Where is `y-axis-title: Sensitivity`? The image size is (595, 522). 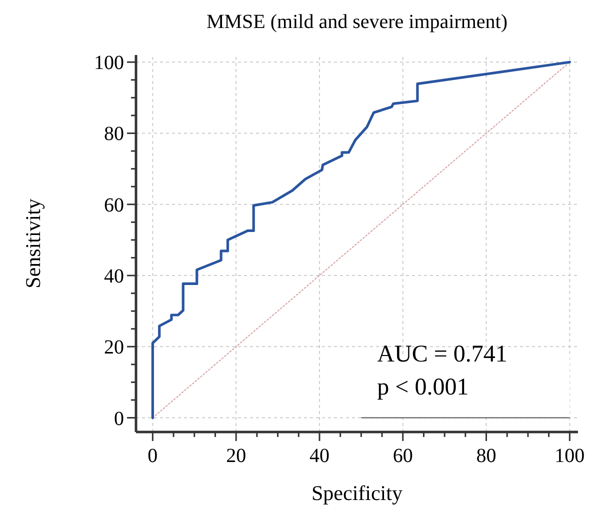 y-axis-title: Sensitivity is located at coordinates (33, 243).